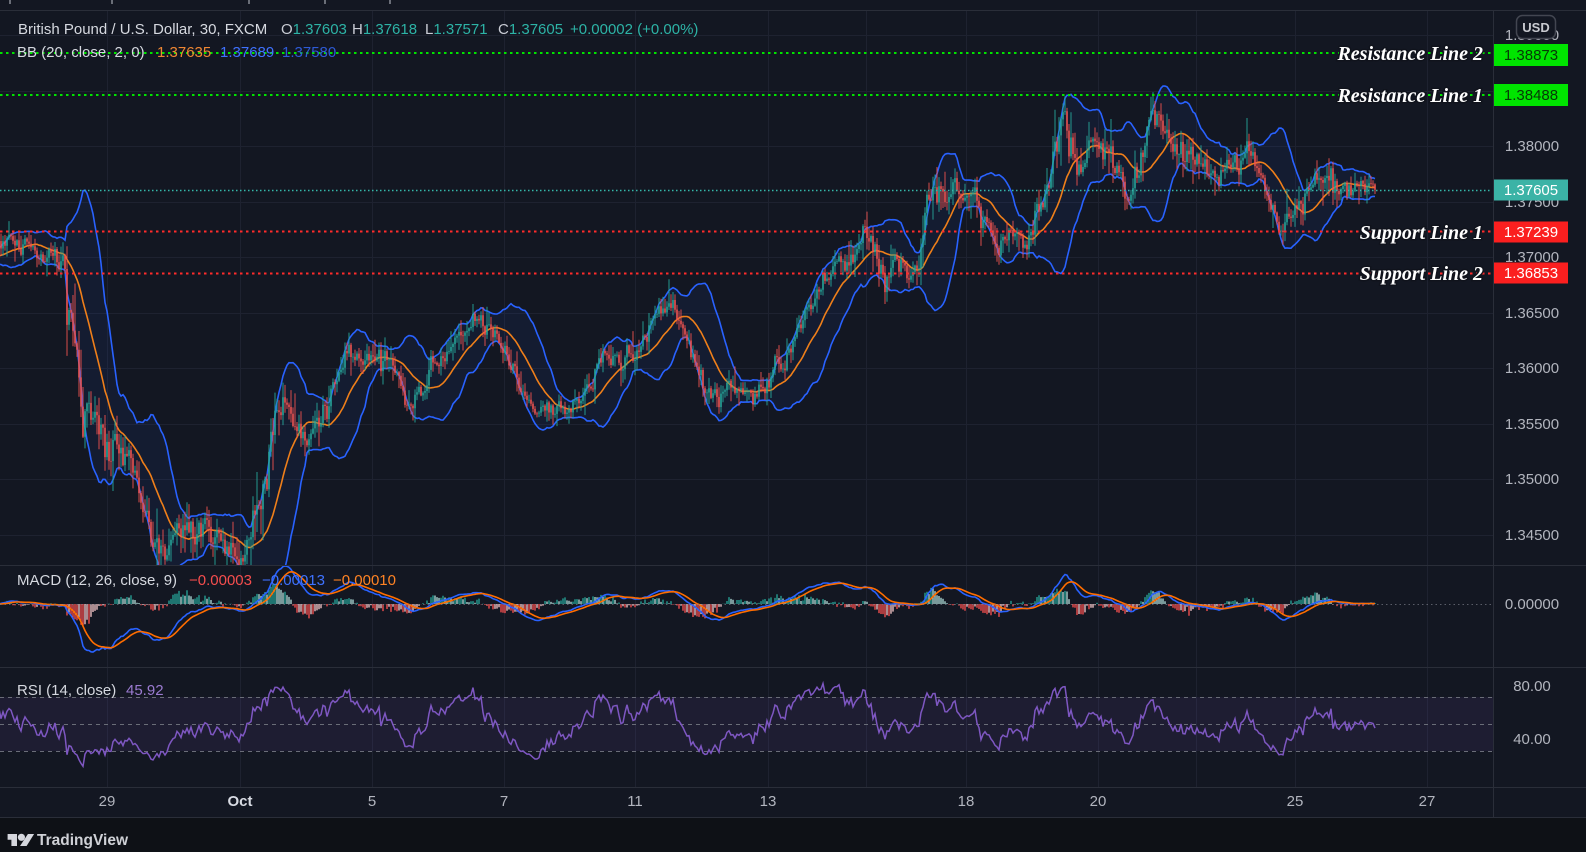  What do you see at coordinates (1531, 190) in the screenshot?
I see `svg-text: 1.37605` at bounding box center [1531, 190].